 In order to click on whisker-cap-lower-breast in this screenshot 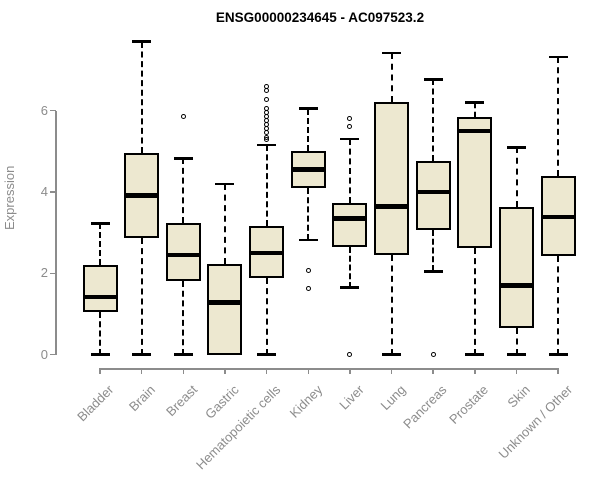, I will do `click(183, 354)`.